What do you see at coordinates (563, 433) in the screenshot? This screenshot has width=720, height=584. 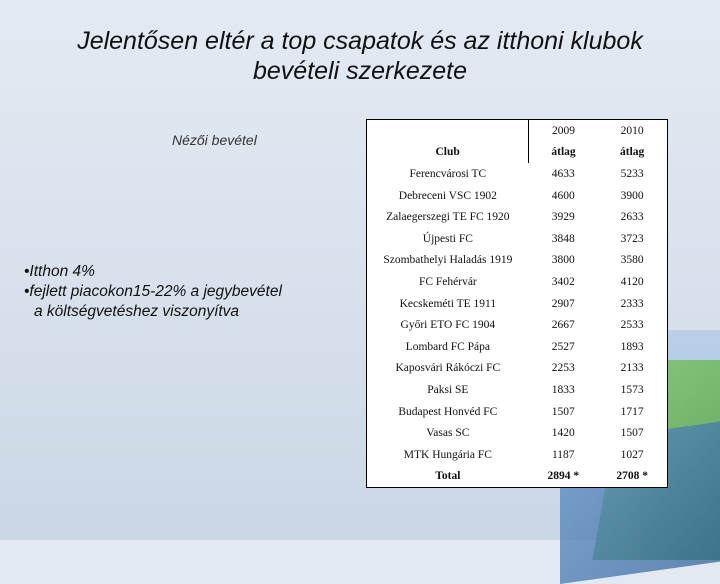 I see `value-2009-cell: 1420` at bounding box center [563, 433].